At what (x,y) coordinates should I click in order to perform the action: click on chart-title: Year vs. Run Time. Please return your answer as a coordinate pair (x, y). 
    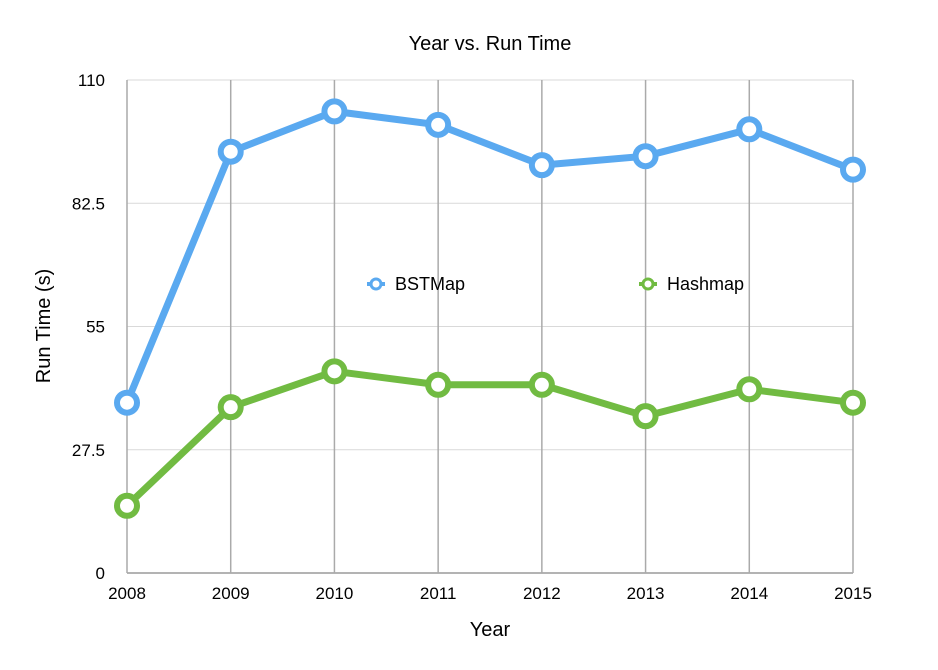
    Looking at the image, I should click on (490, 44).